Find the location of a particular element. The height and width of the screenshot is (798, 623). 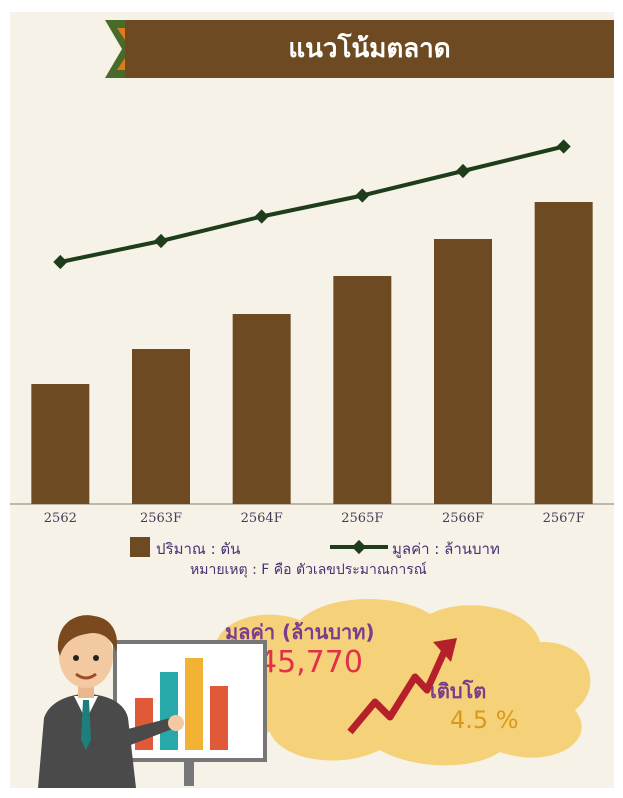

line-point-2567F is located at coordinates (563, 146).